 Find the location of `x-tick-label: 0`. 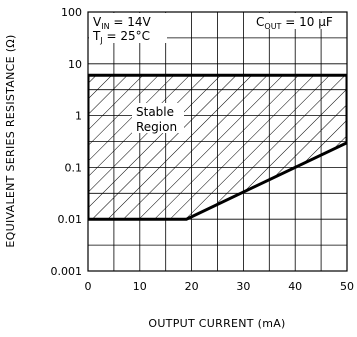

x-tick-label: 0 is located at coordinates (88, 286).